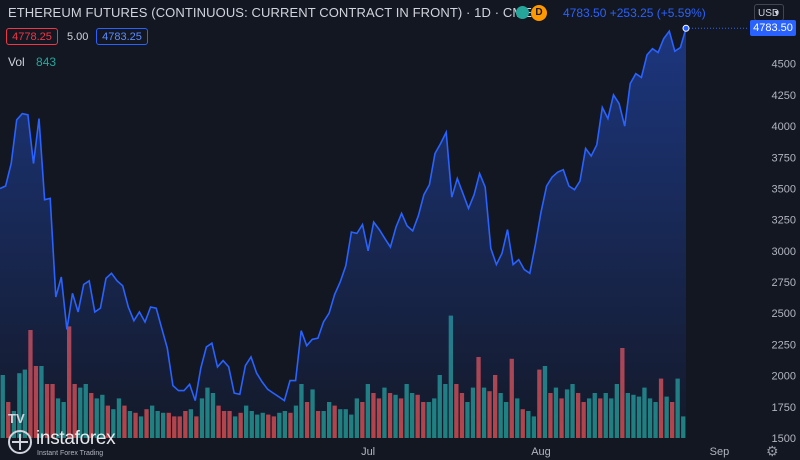 This screenshot has height=460, width=800. Describe the element at coordinates (720, 452) in the screenshot. I see `x-tick-label: Sep` at that location.